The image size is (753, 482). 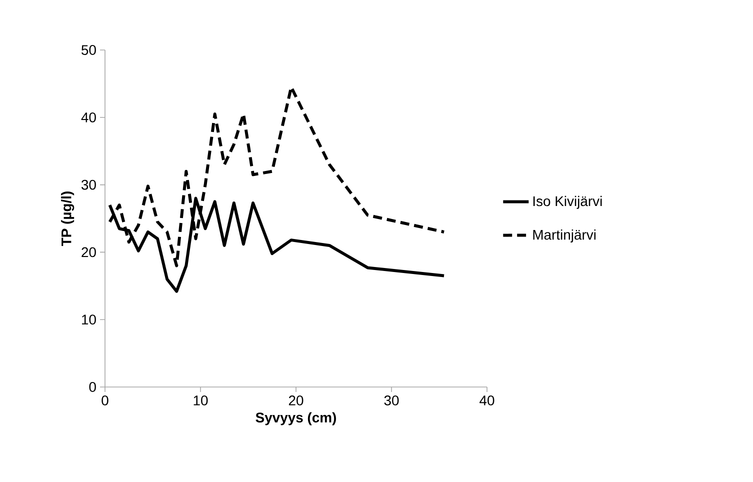 I want to click on legend-label: Martinjärvi, so click(x=564, y=235).